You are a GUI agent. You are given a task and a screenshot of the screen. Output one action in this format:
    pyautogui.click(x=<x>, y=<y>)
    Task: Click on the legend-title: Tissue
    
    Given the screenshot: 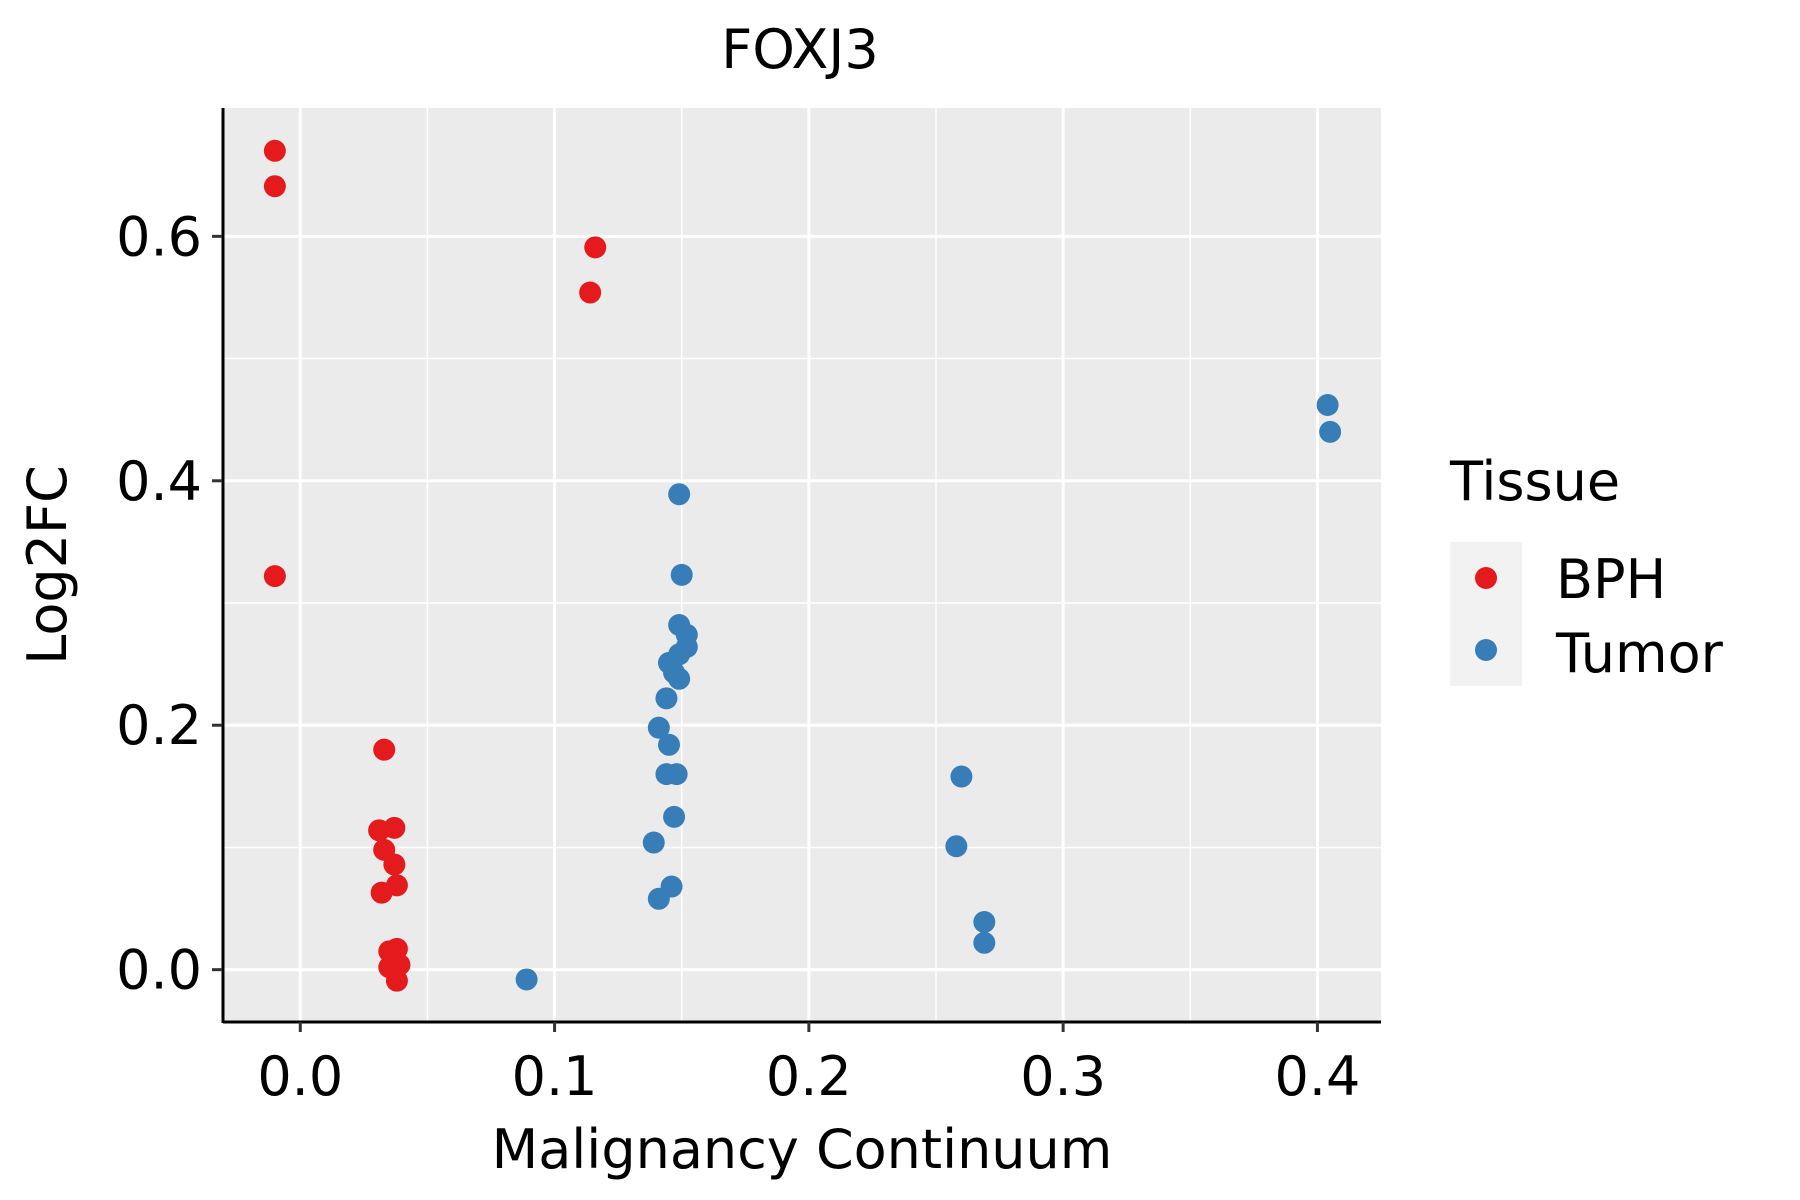 What is the action you would take?
    pyautogui.click(x=1534, y=481)
    